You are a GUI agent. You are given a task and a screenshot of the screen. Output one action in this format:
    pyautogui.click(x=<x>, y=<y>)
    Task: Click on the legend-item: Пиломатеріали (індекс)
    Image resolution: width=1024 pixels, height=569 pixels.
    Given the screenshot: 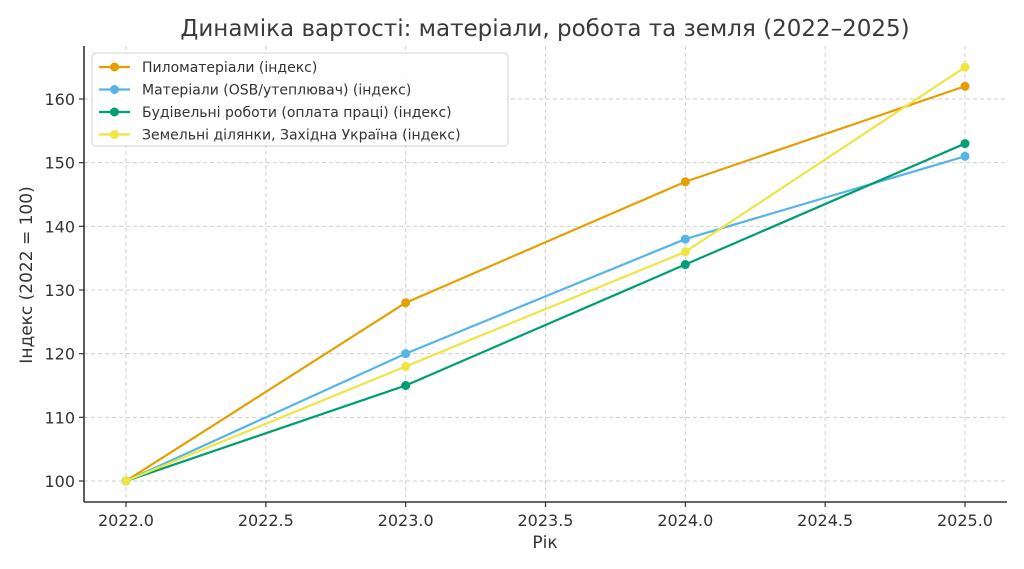 What is the action you would take?
    pyautogui.click(x=208, y=68)
    